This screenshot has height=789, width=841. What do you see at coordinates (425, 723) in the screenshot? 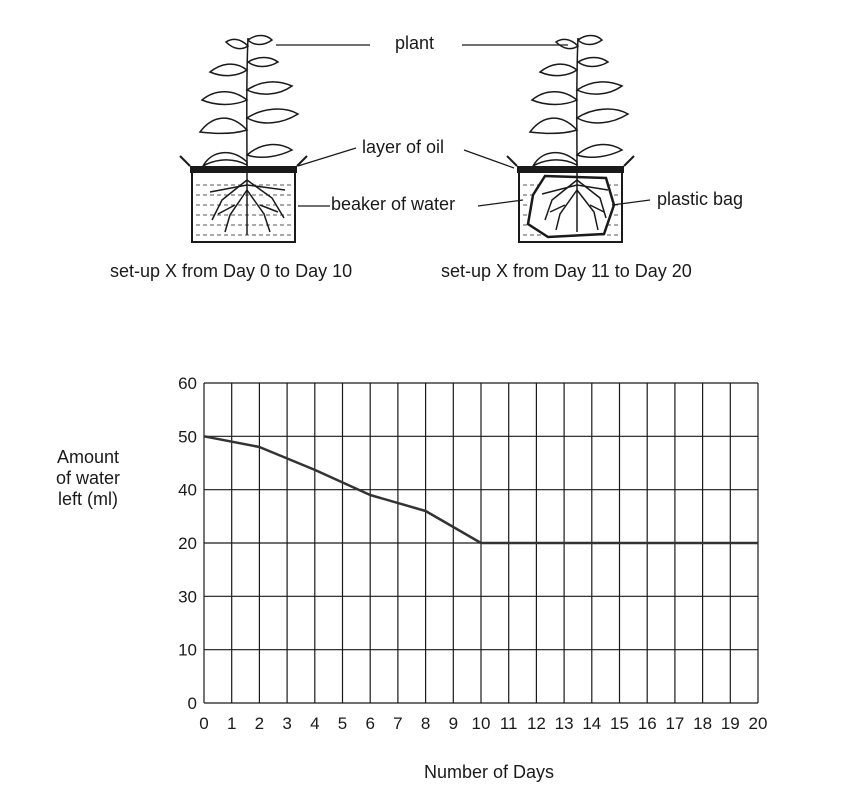
I see `x-tick-label: 8` at bounding box center [425, 723].